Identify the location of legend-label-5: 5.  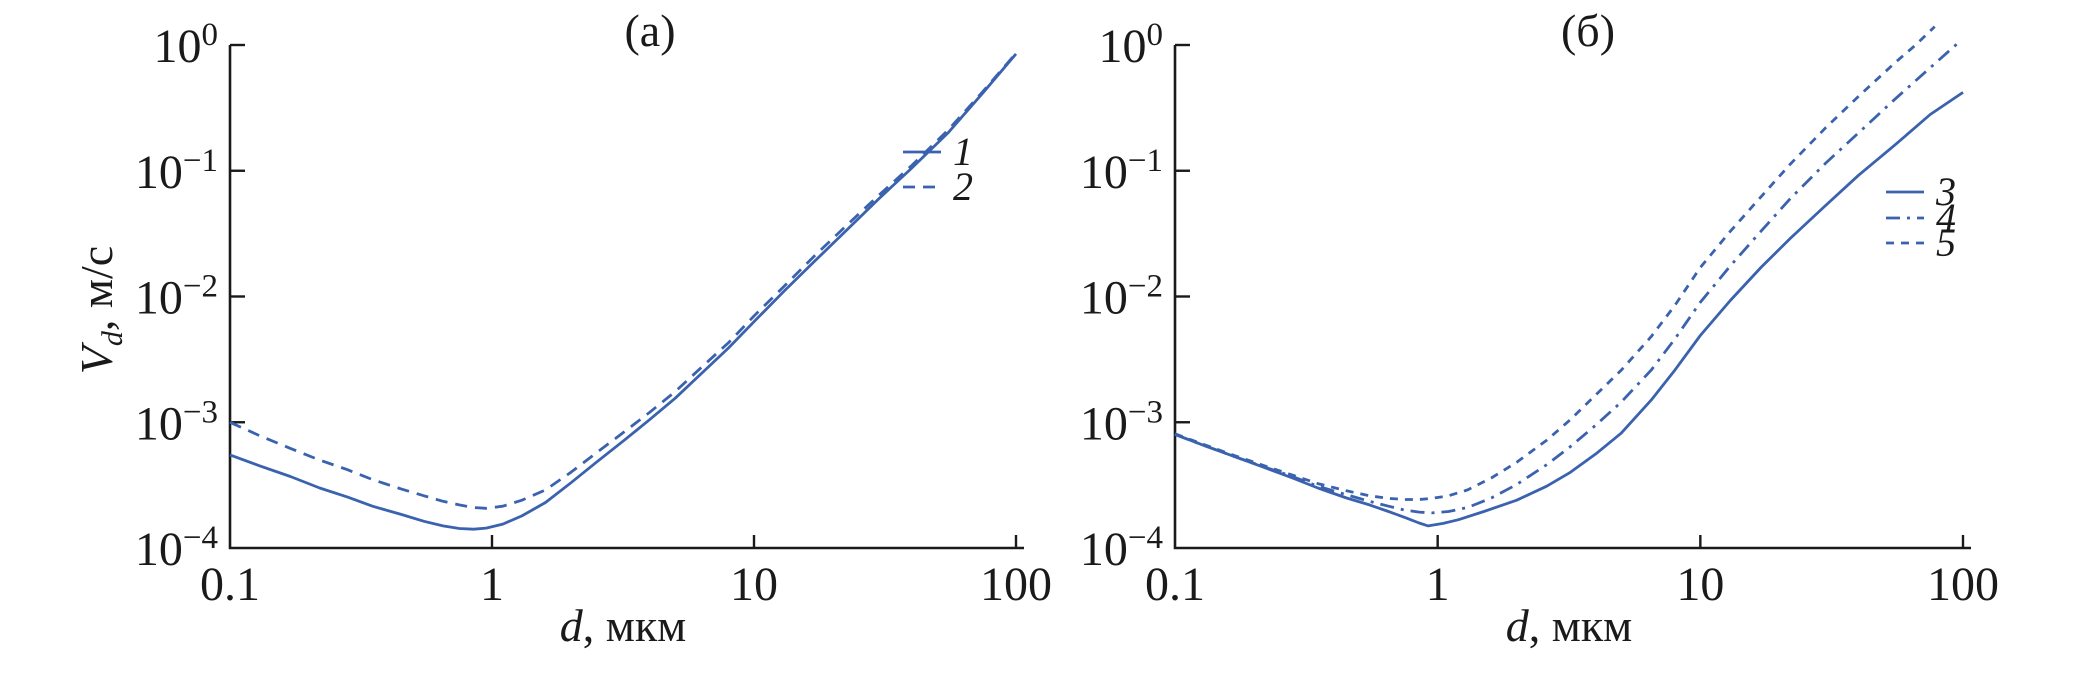
(1946, 242).